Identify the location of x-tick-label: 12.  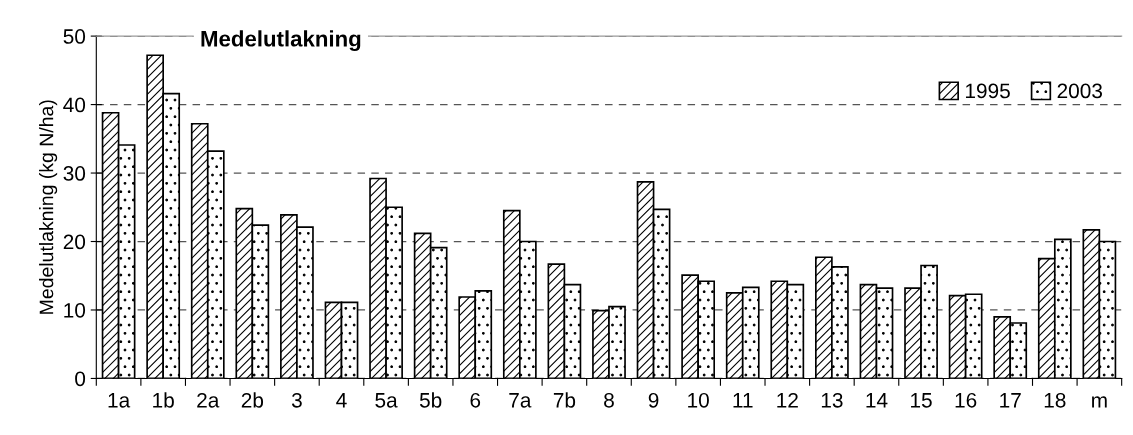
(787, 400).